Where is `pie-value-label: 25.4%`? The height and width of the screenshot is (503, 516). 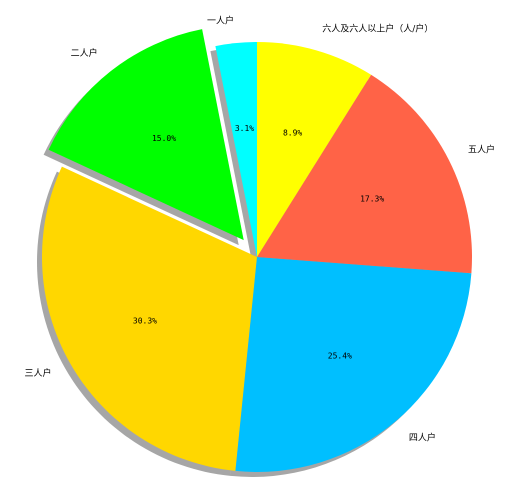 pie-value-label: 25.4% is located at coordinates (340, 355).